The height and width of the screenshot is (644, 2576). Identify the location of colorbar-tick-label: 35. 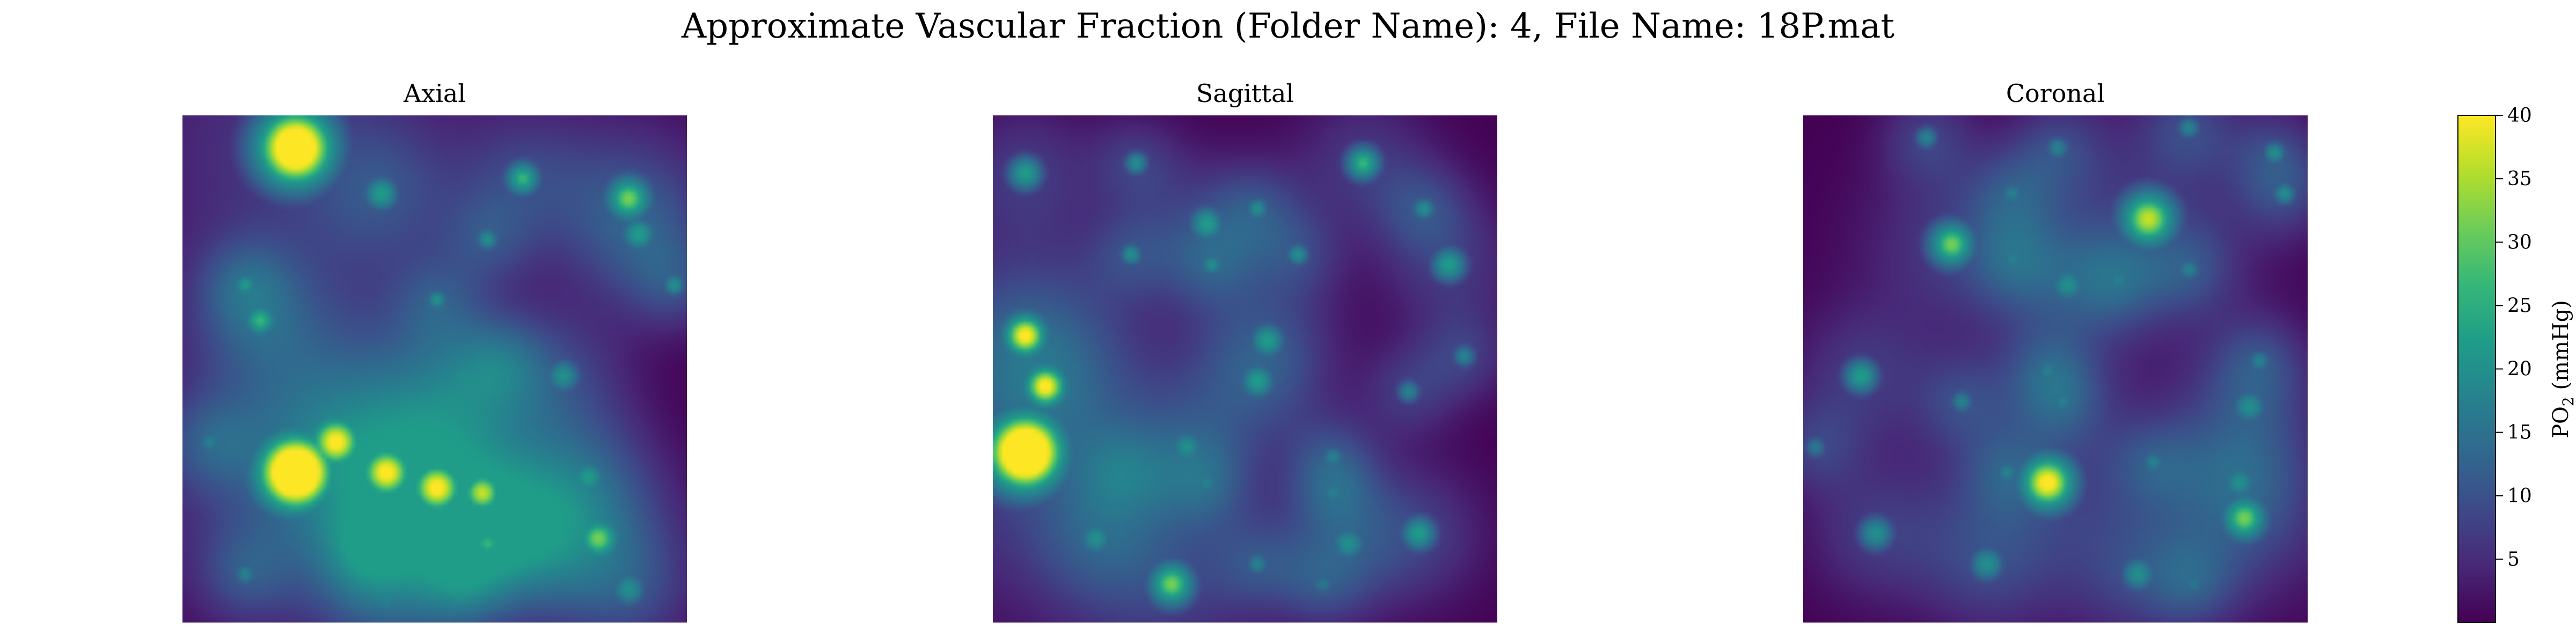
(2519, 179).